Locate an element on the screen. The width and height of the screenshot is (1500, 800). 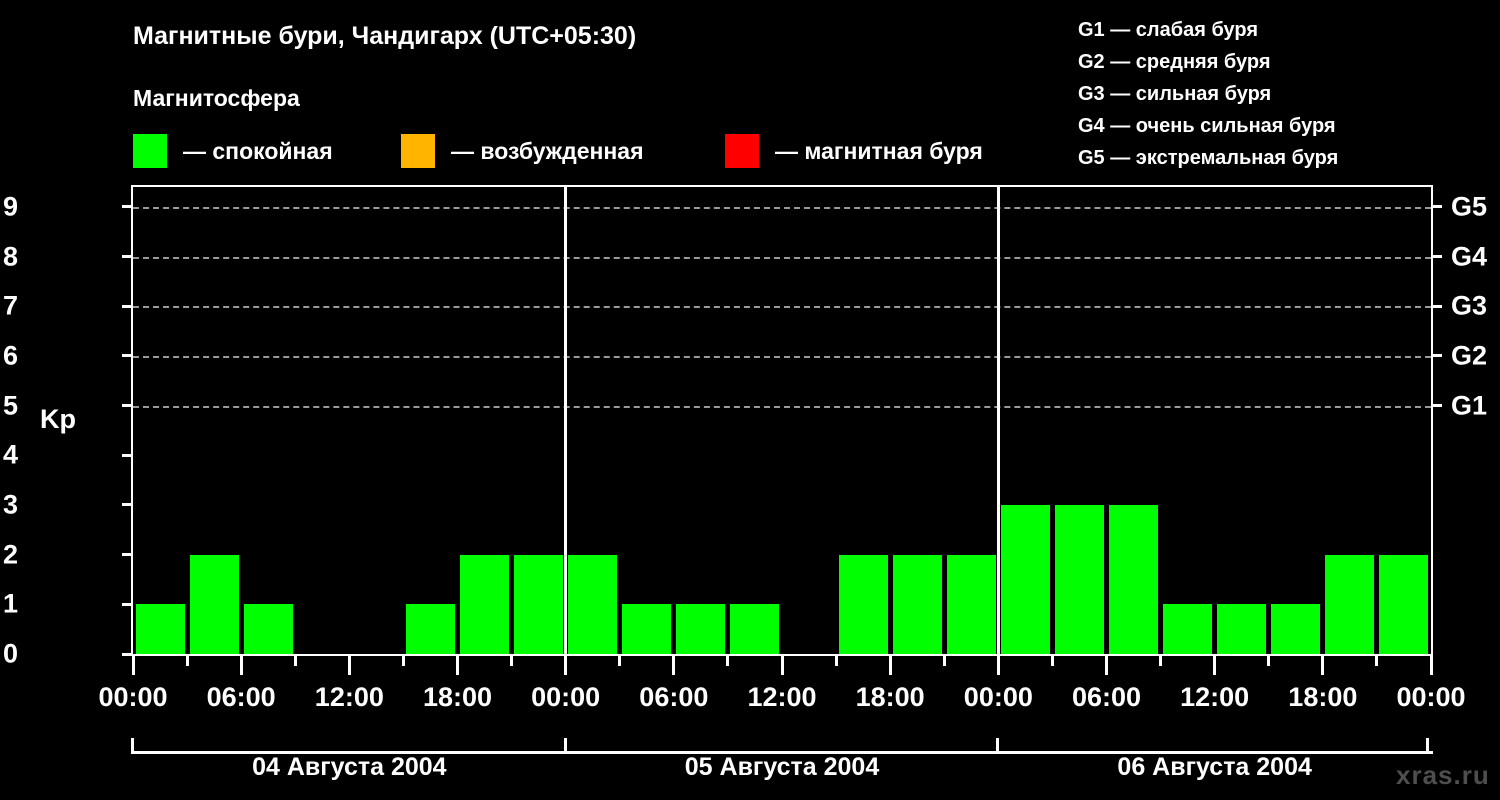
g-label-G5: G5 is located at coordinates (1469, 206).